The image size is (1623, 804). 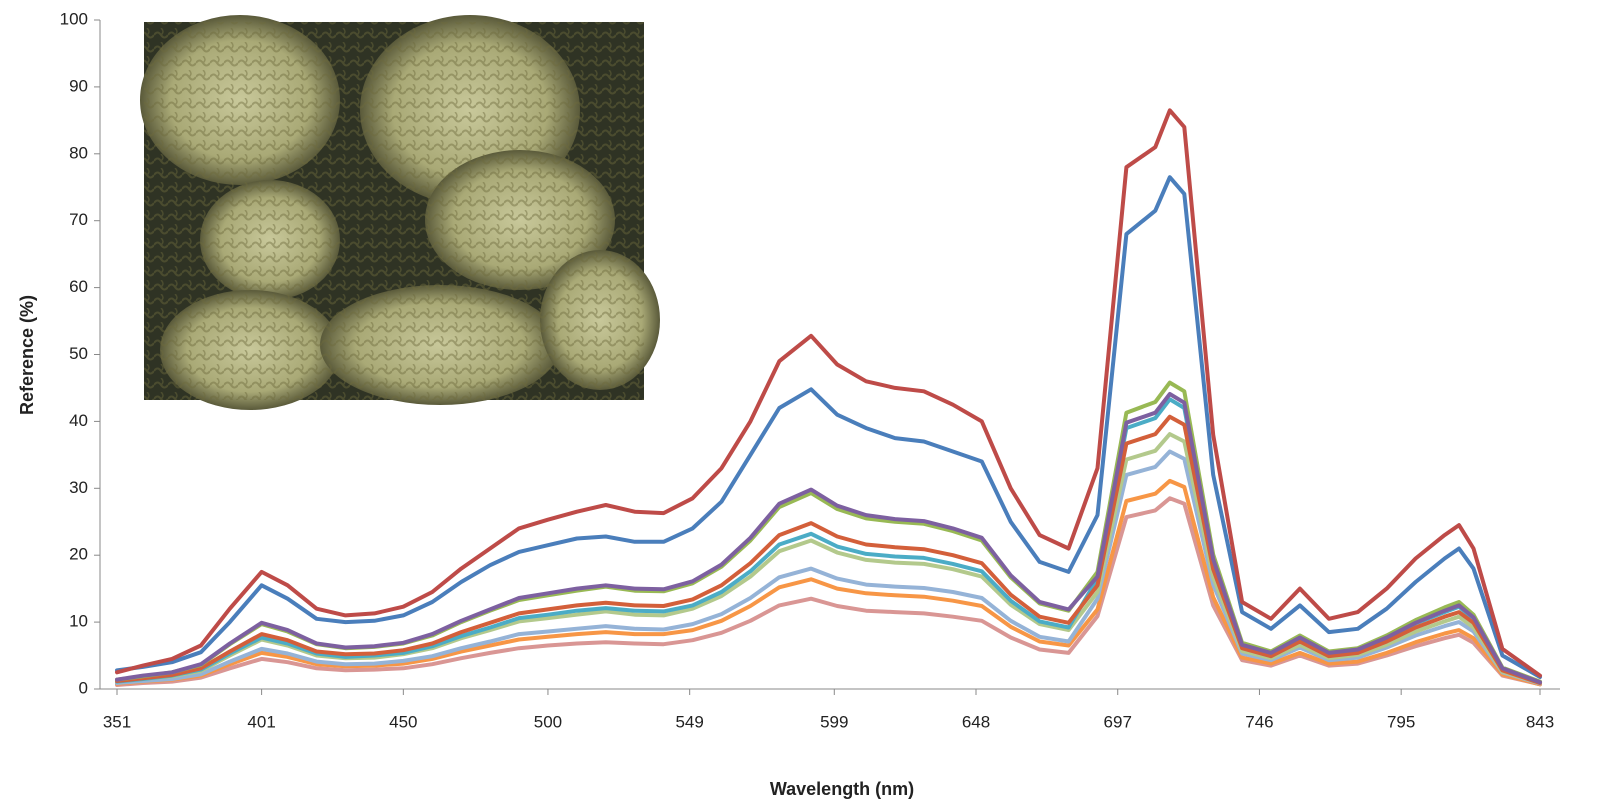 What do you see at coordinates (78, 85) in the screenshot?
I see `y-tick-label: 90` at bounding box center [78, 85].